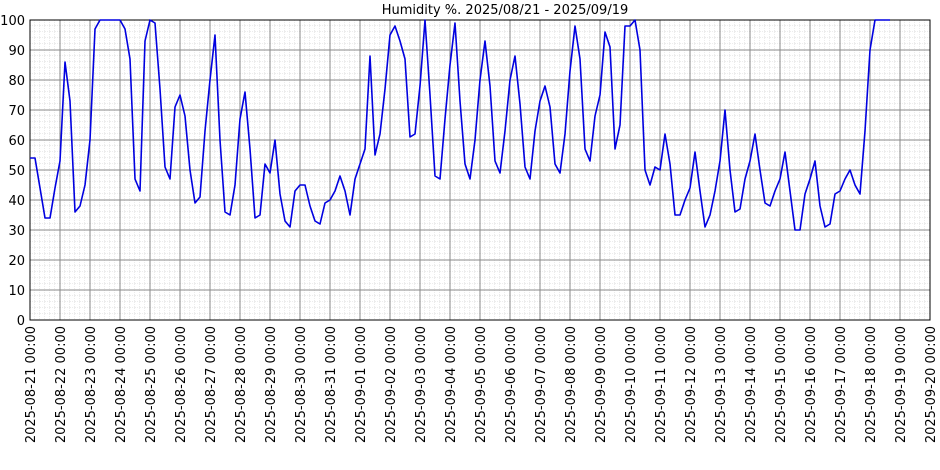 Image resolution: width=940 pixels, height=470 pixels. Describe the element at coordinates (16, 81) in the screenshot. I see `y-tick-label: 80` at that location.